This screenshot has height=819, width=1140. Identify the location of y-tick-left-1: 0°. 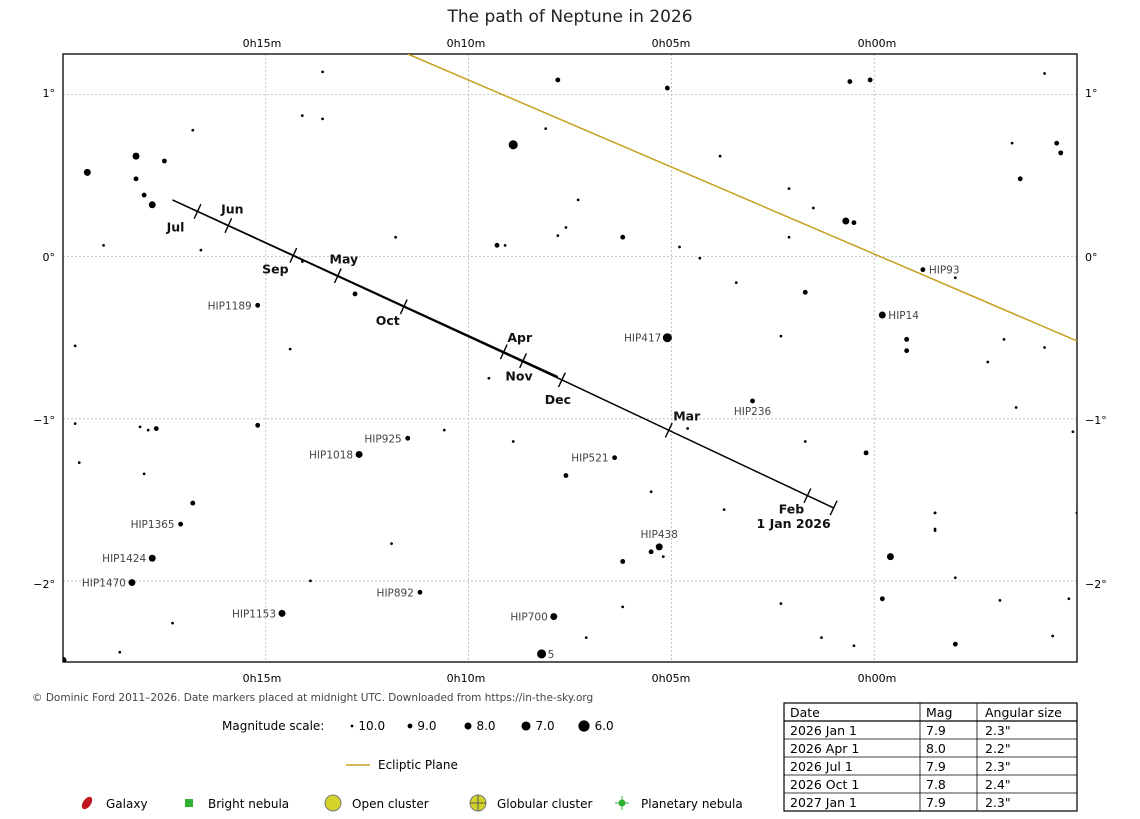
(49, 257).